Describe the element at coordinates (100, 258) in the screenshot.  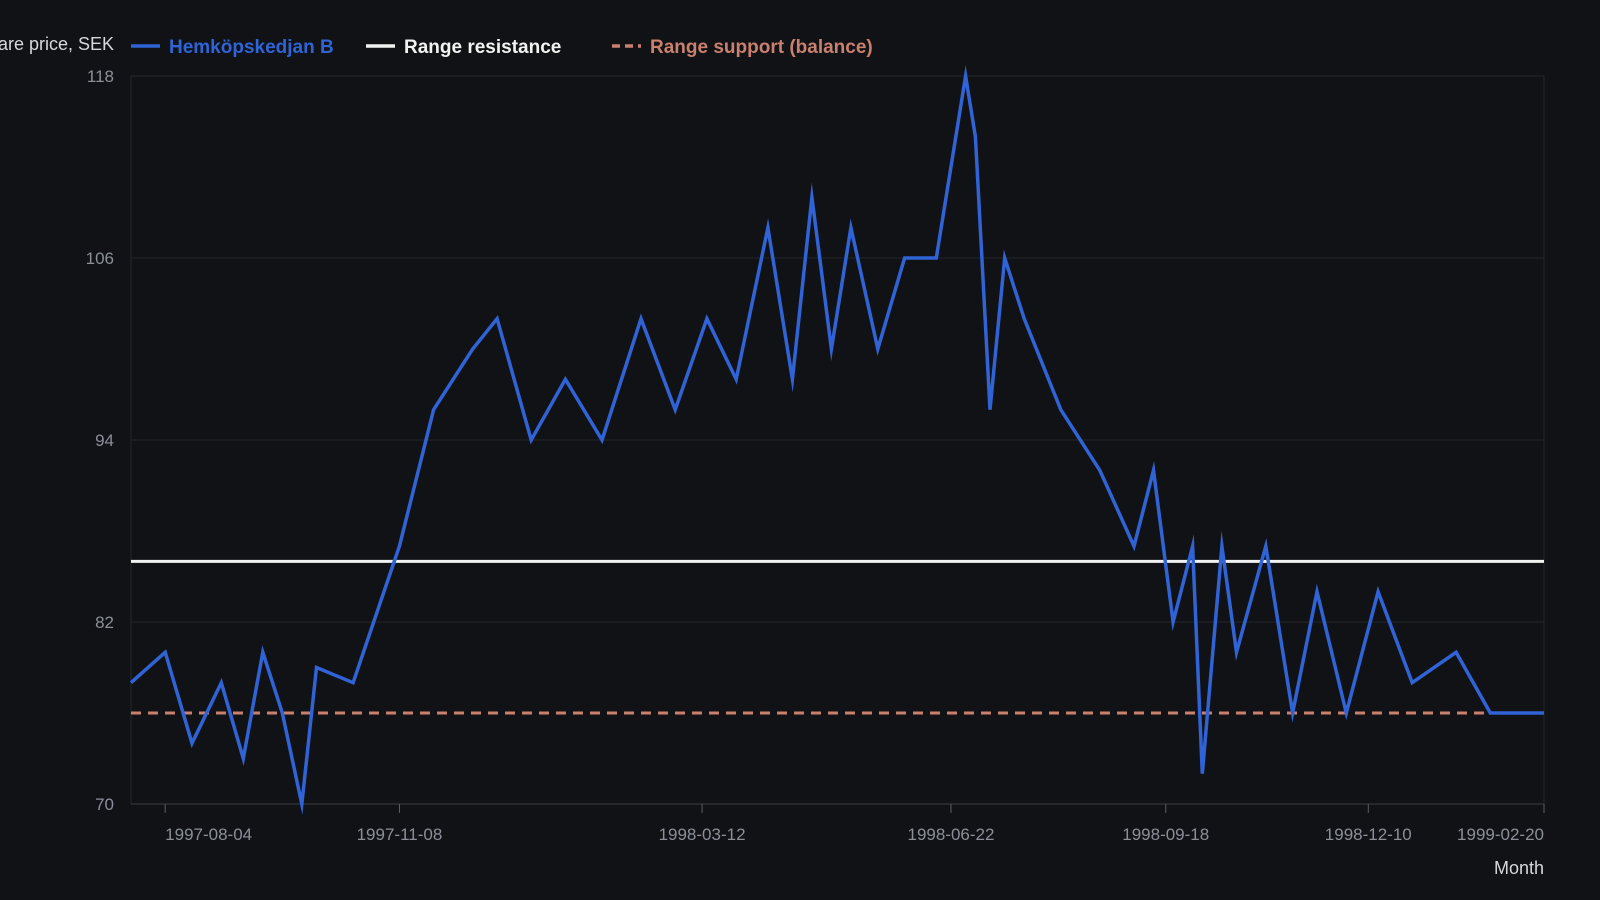
I see `y-tick-label: 106` at that location.